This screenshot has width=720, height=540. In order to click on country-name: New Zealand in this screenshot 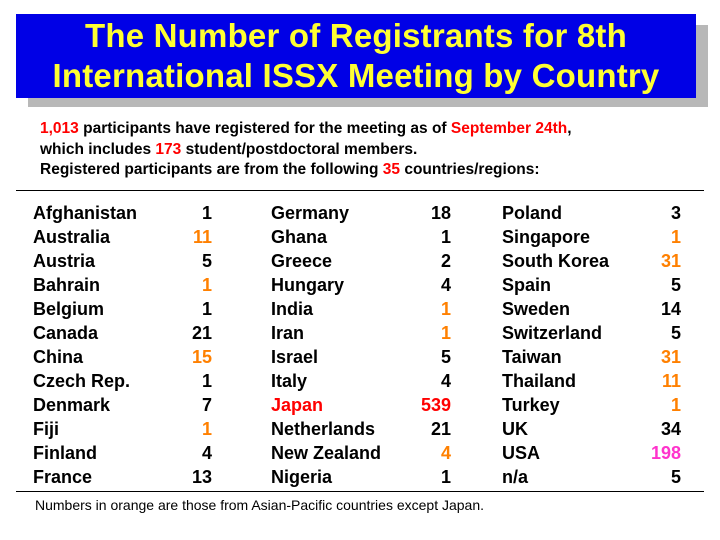, I will do `click(326, 453)`.